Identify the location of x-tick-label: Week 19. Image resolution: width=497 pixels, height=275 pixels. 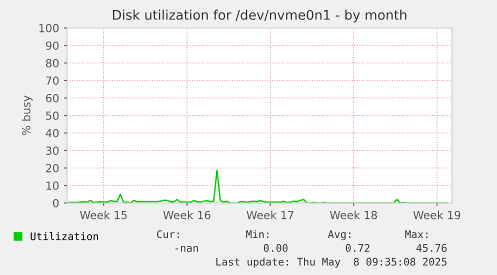
(436, 215).